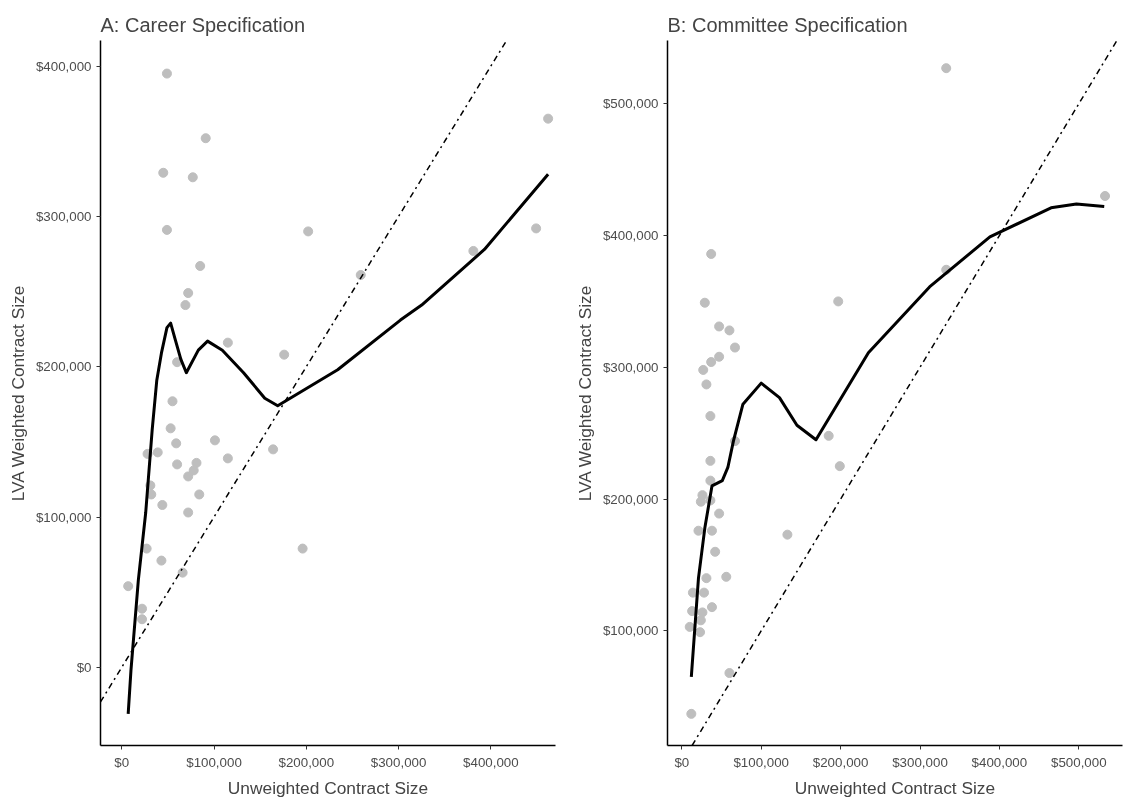 This screenshot has width=1134, height=800. What do you see at coordinates (787, 24) in the screenshot?
I see `chart-title: B: Committee Specification` at bounding box center [787, 24].